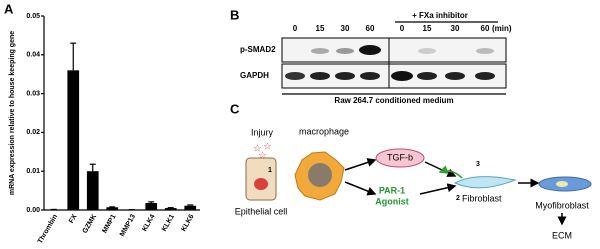 Image resolution: width=600 pixels, height=249 pixels. I want to click on x-tick-label: KLK6, so click(187, 222).